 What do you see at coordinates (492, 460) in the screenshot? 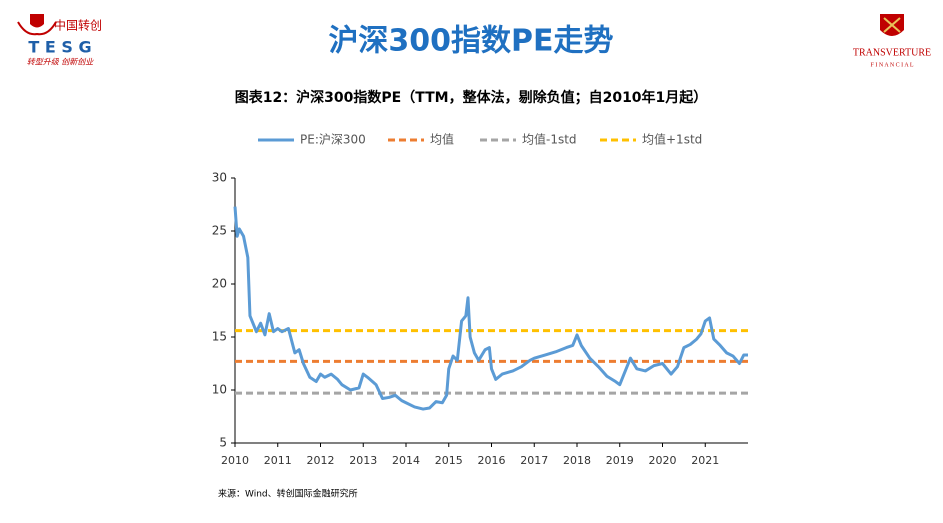
I see `x-tick-label: 2016` at bounding box center [492, 460].